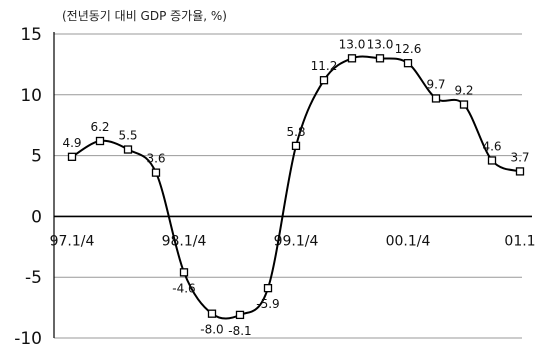 This screenshot has width=535, height=361. What do you see at coordinates (435, 84) in the screenshot?
I see `data-label: 9.7` at bounding box center [435, 84].